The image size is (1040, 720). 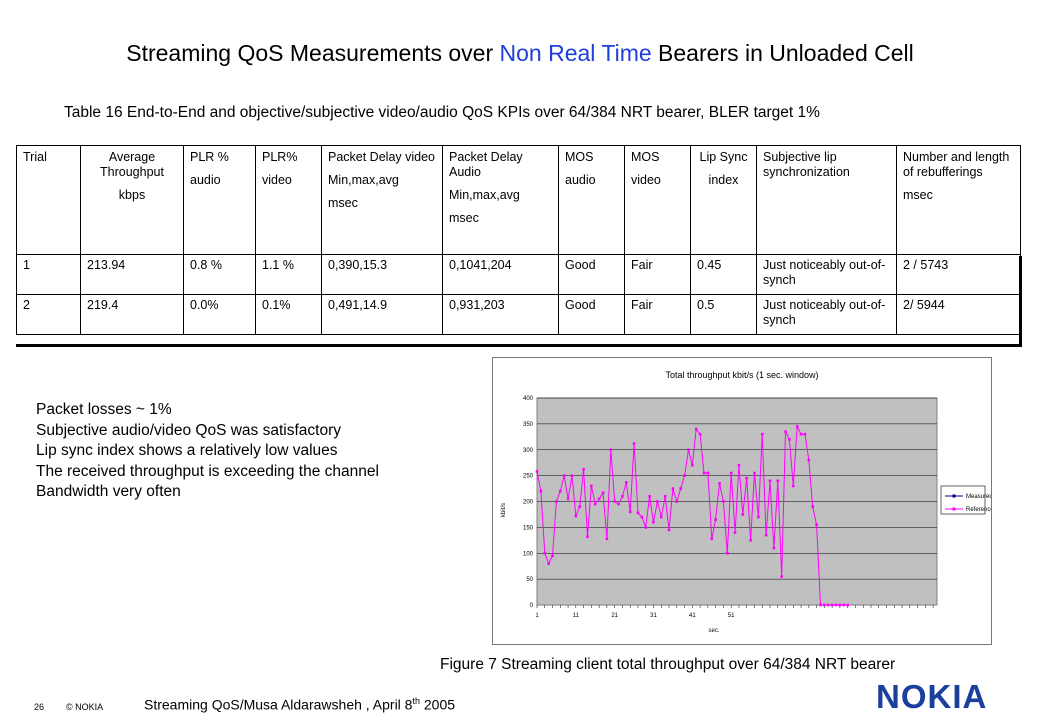 I want to click on y-tick-label: 0, so click(x=532, y=606).